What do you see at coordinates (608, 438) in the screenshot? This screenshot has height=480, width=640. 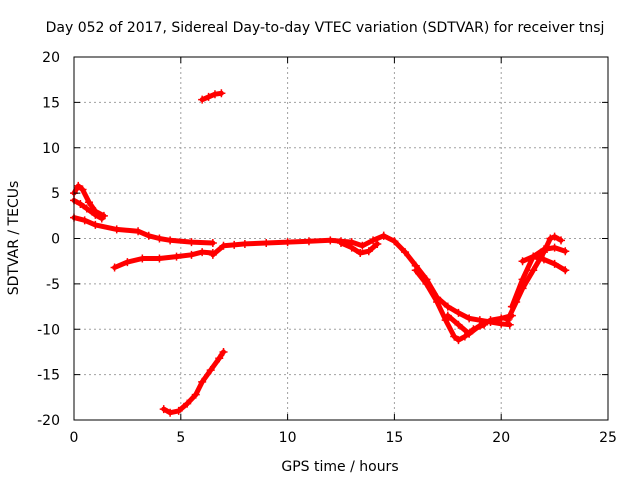 I see `x-tick-label: 25` at bounding box center [608, 438].